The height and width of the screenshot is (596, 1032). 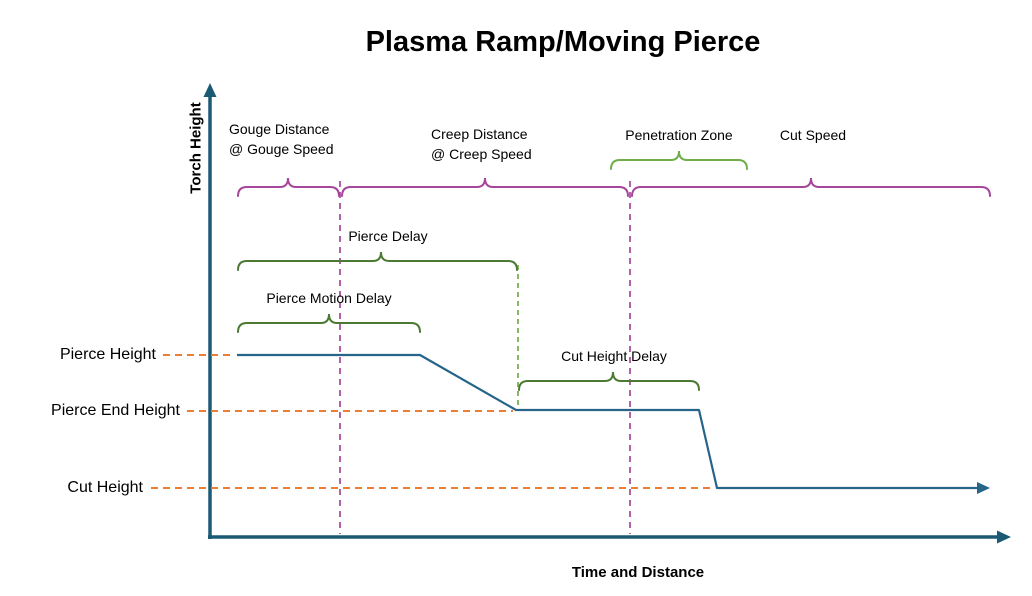 I want to click on cut-height-delay-brace, so click(x=609, y=381).